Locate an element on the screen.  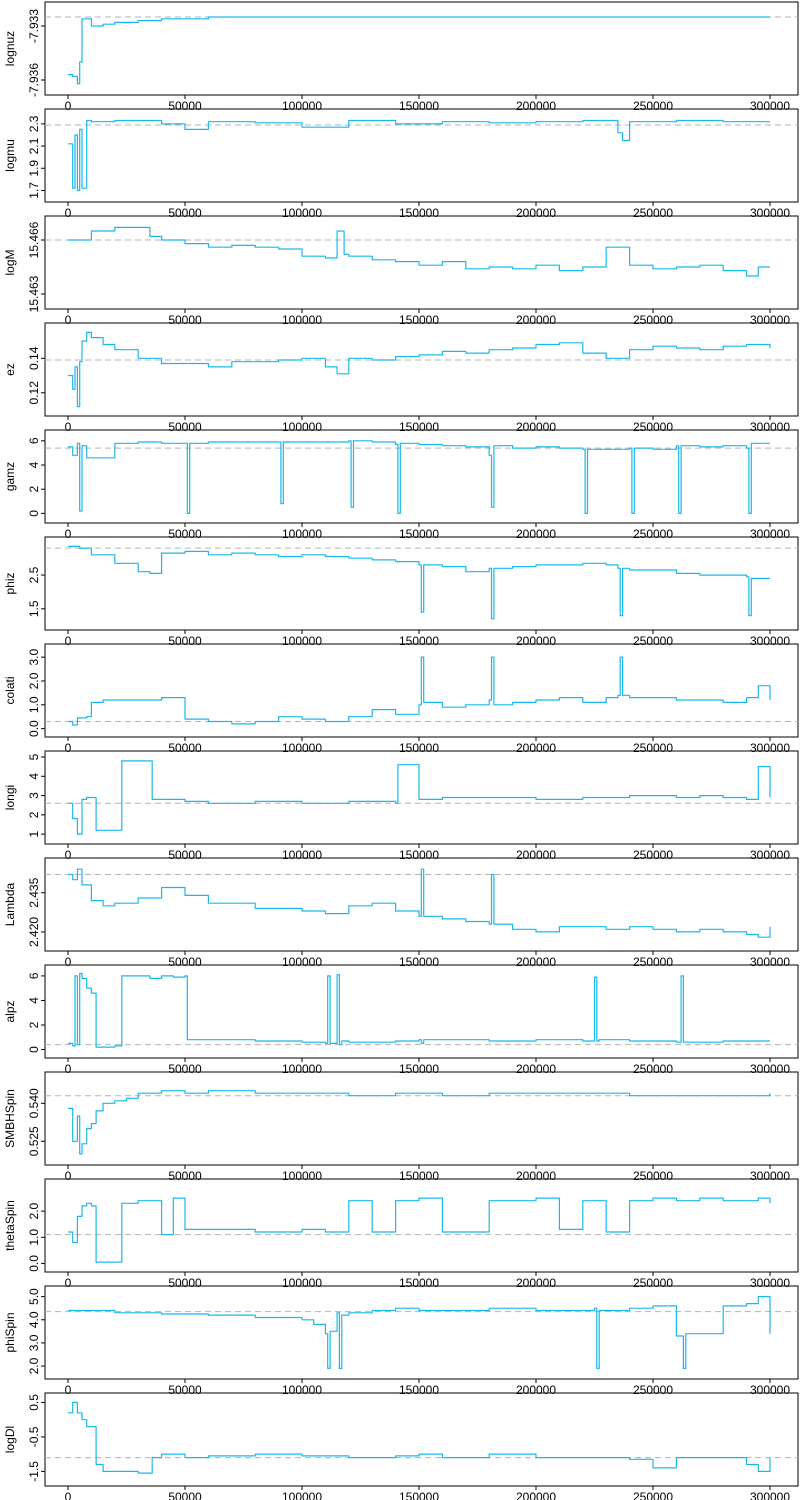
y-tick-label: -1.5 is located at coordinates (34, 1471).